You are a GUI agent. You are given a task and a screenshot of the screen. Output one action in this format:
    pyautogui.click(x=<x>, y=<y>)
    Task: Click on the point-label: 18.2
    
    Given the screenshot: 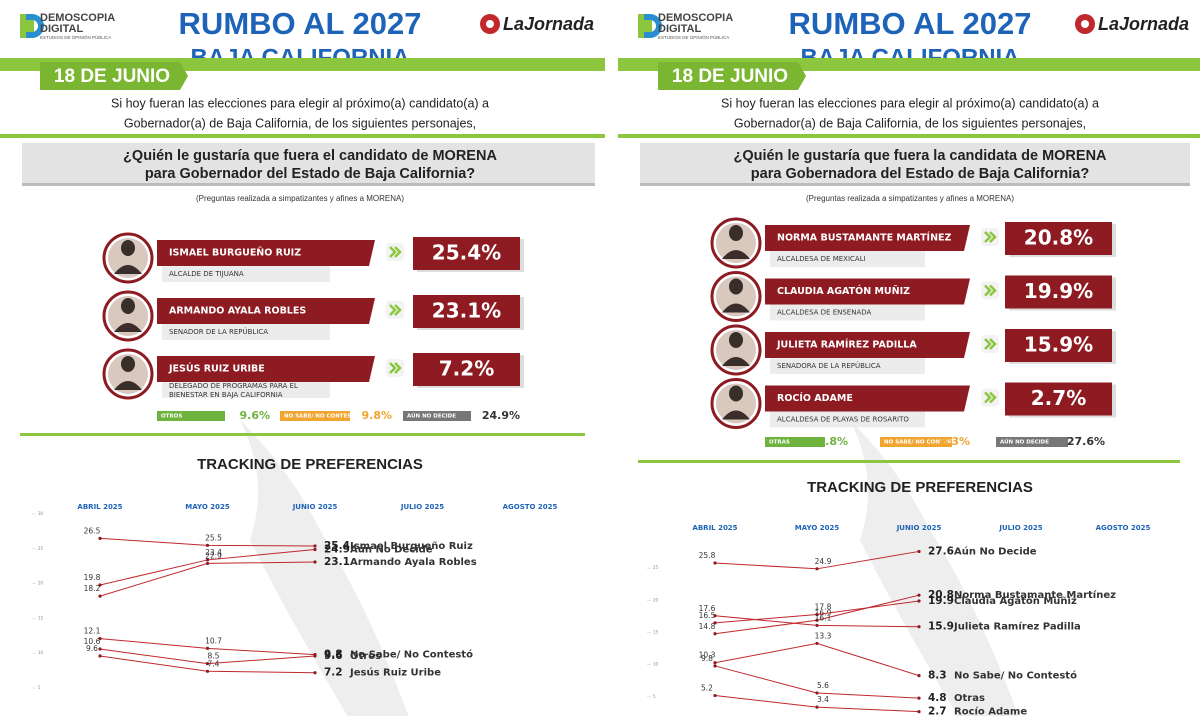 What is the action you would take?
    pyautogui.click(x=92, y=588)
    